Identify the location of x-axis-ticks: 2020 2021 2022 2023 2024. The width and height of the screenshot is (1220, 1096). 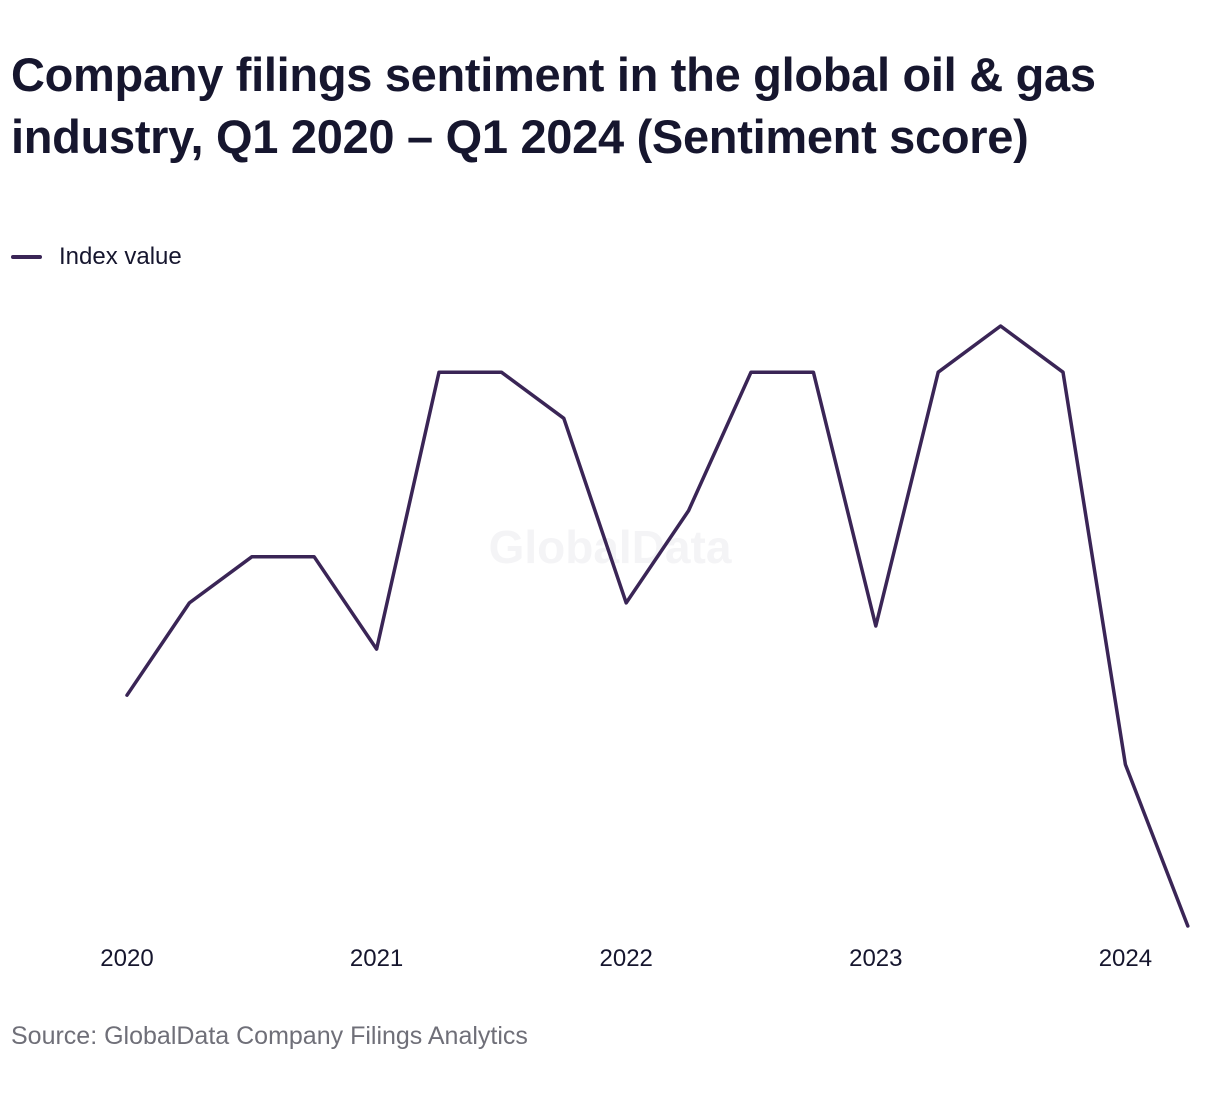
(626, 958).